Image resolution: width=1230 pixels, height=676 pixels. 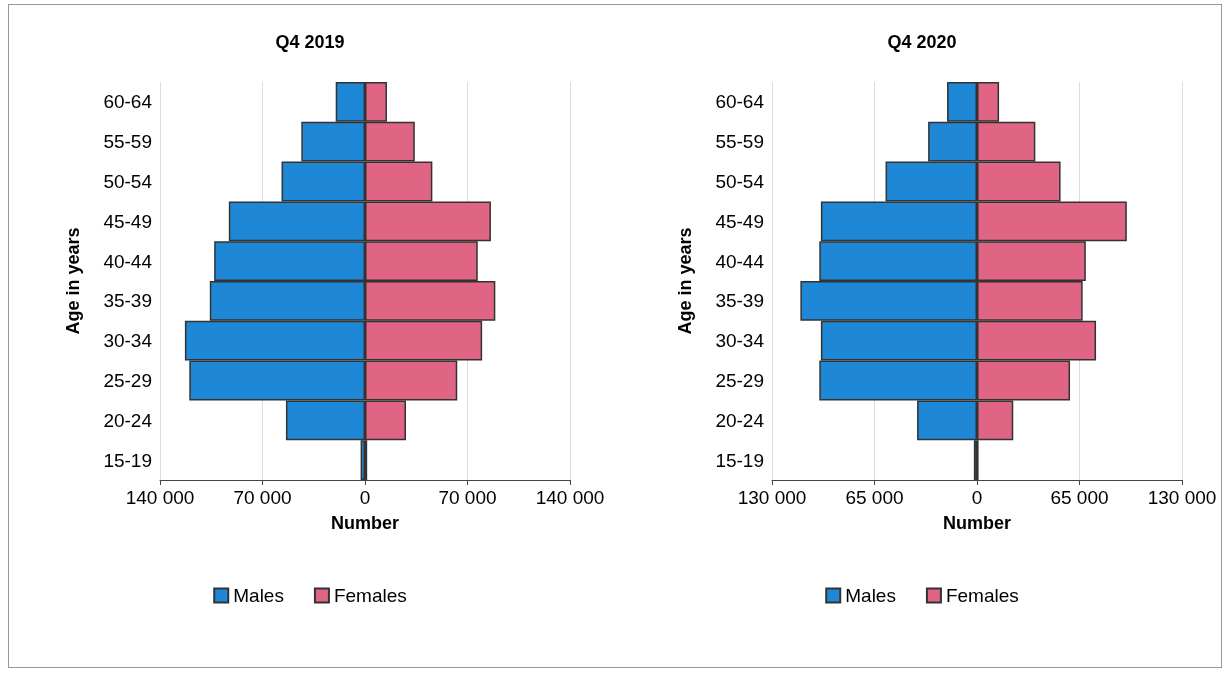 I want to click on chart-title: Q4 2019, so click(x=310, y=42).